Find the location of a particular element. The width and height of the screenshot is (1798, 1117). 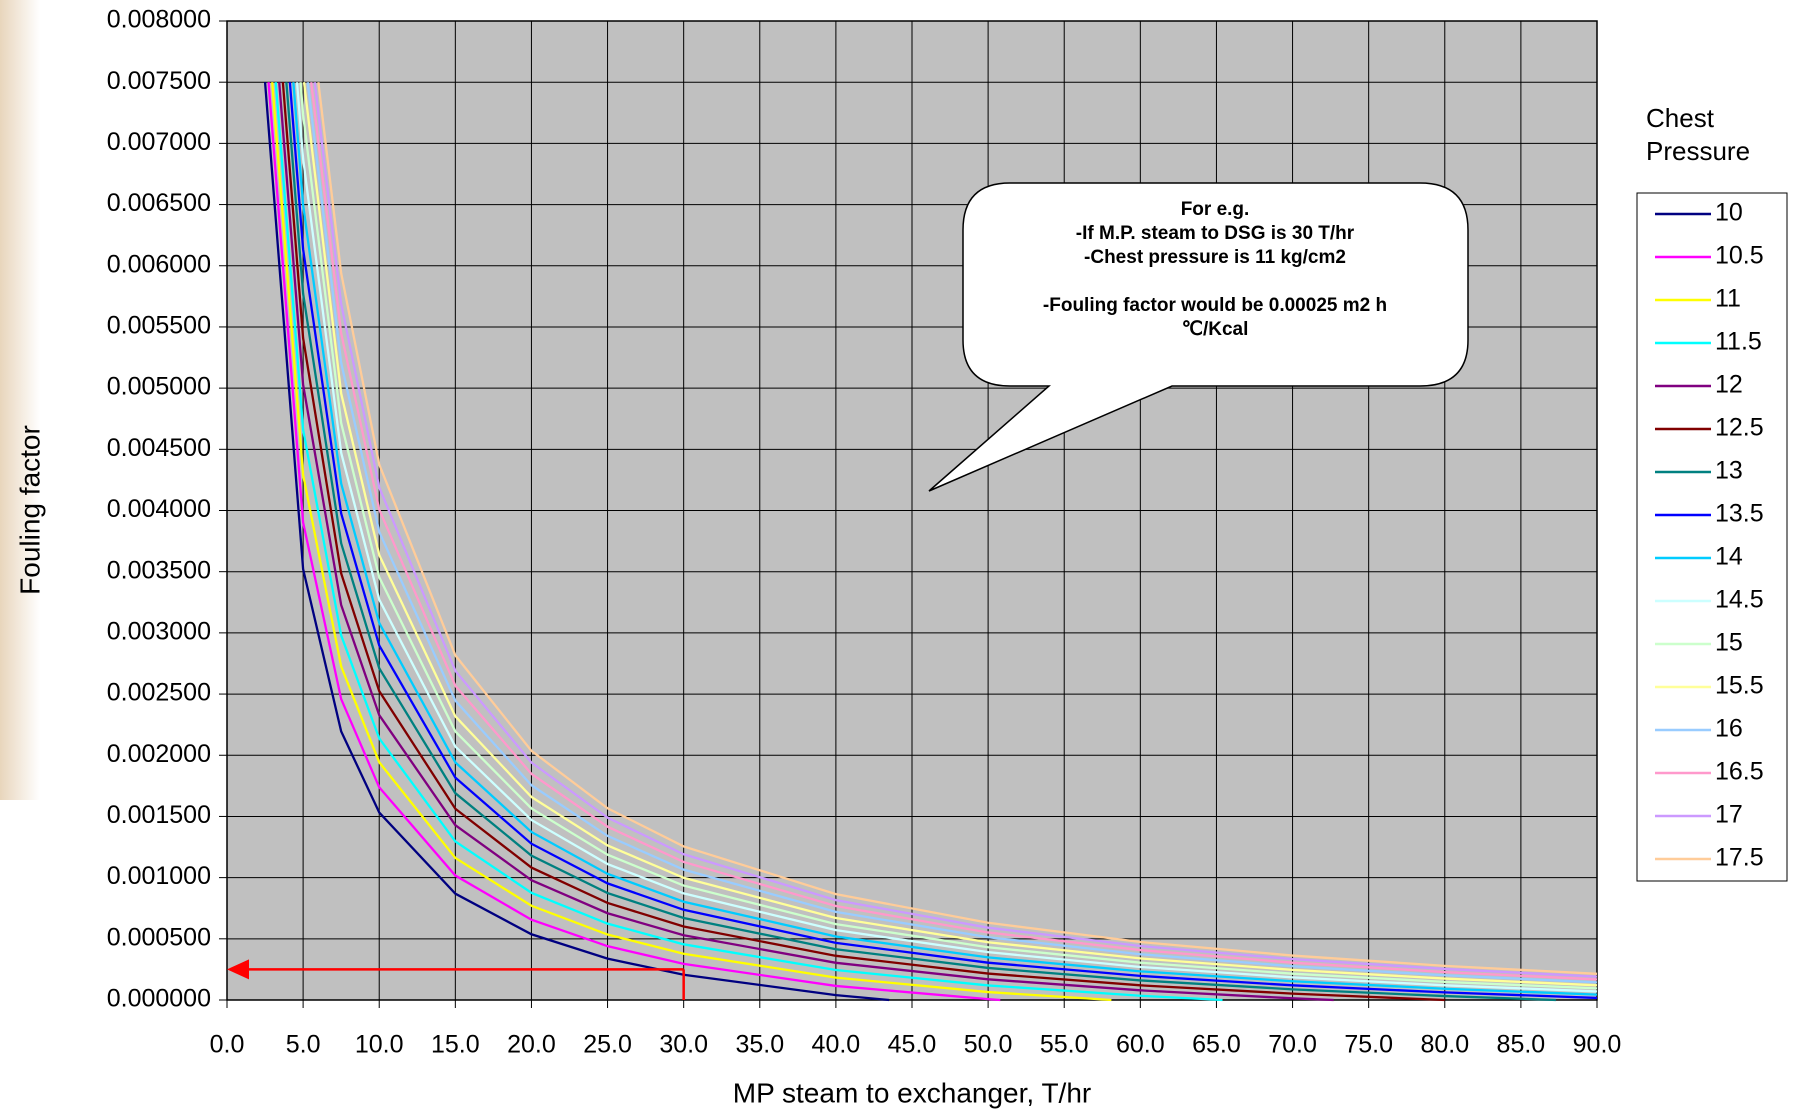

legend-label: 15.5 is located at coordinates (1739, 686).